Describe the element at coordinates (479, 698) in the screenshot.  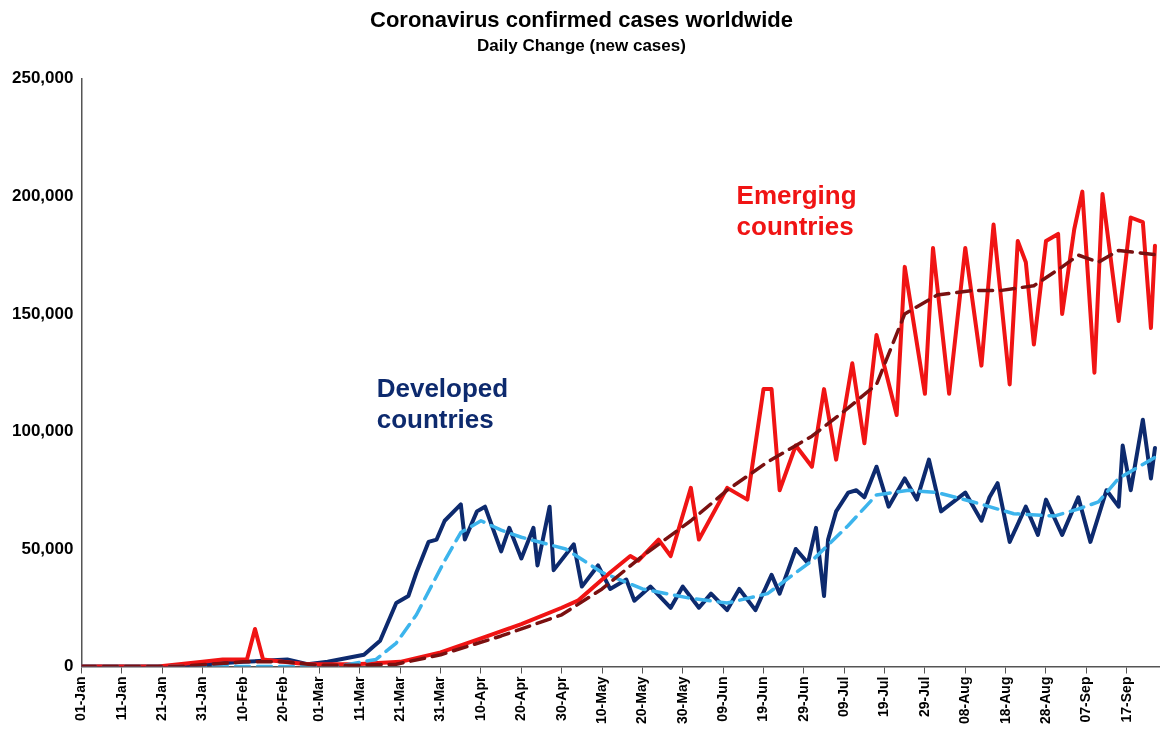
I see `x-tick-label: 10-Apr` at that location.